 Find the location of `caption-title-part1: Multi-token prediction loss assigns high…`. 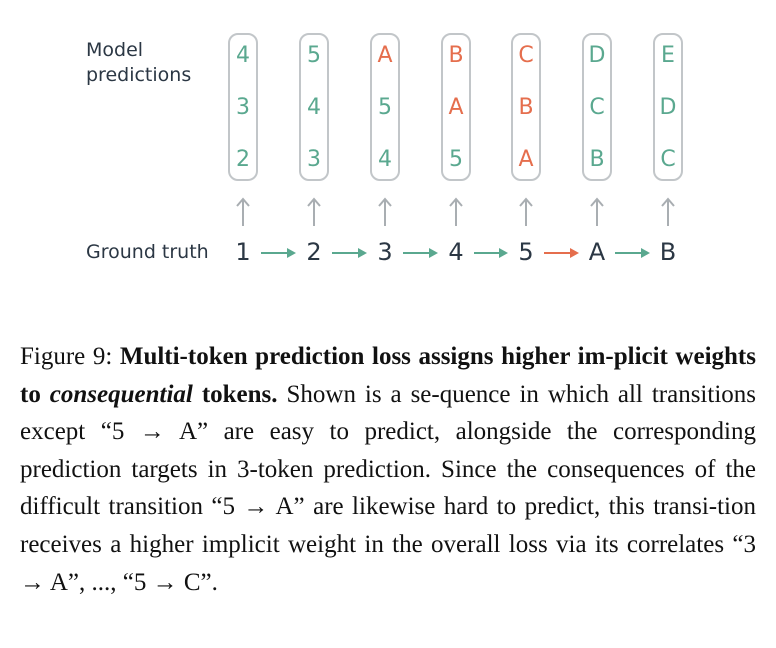

caption-title-part1: Multi-token prediction loss assigns high… is located at coordinates (388, 375).